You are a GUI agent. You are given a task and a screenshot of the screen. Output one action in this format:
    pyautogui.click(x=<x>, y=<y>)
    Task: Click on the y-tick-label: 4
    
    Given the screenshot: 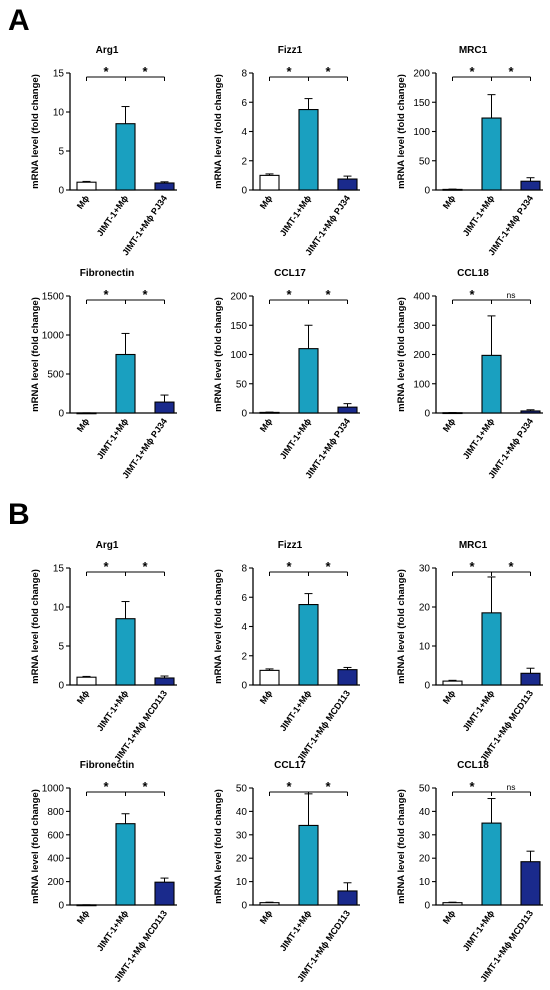 What is the action you would take?
    pyautogui.click(x=244, y=627)
    